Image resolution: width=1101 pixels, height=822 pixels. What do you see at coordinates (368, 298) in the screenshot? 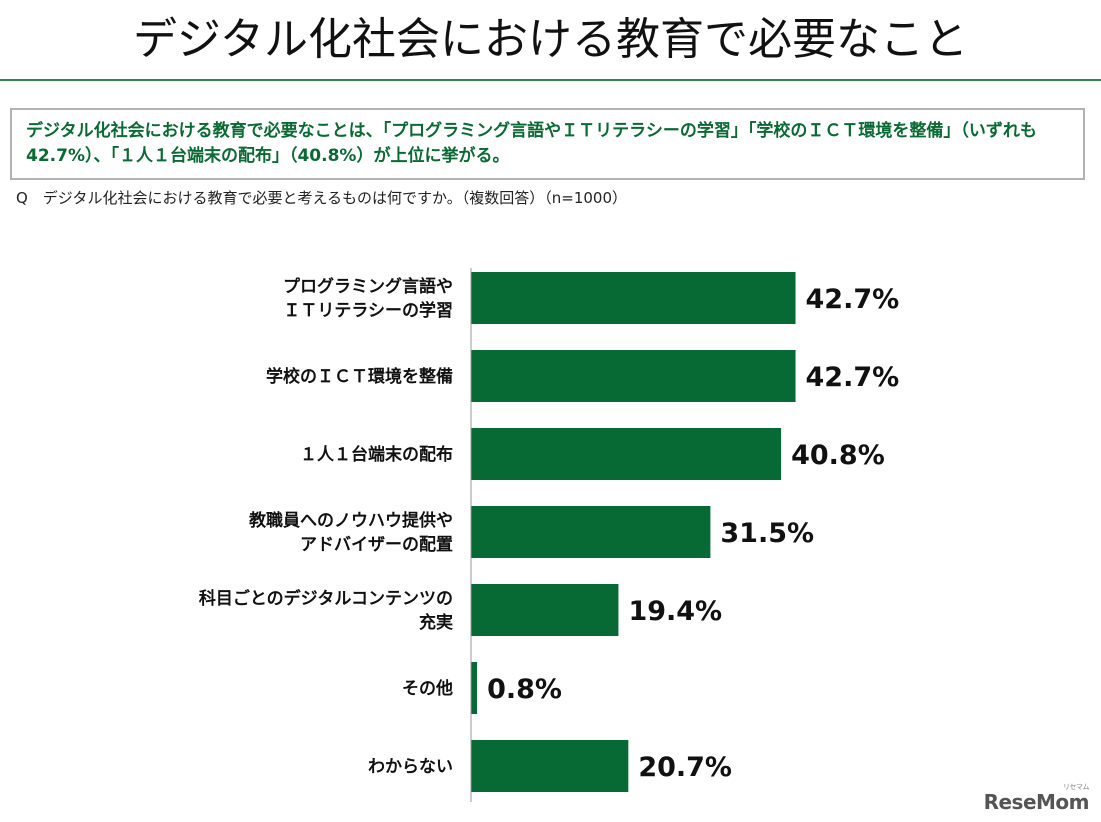
I see `category-label-1: プログラミング言語や ＩＴリテラシーの学習` at bounding box center [368, 298].